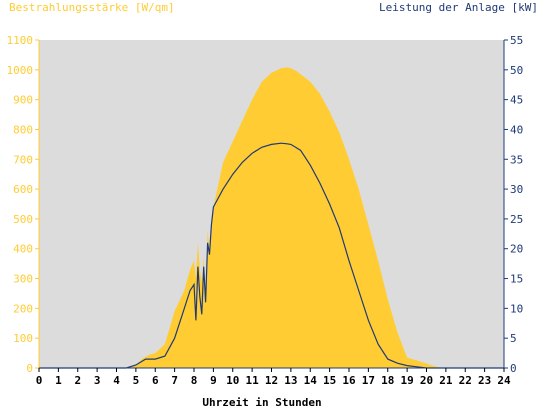 The height and width of the screenshot is (408, 544). I want to click on left-tick-label: 300, so click(23, 279).